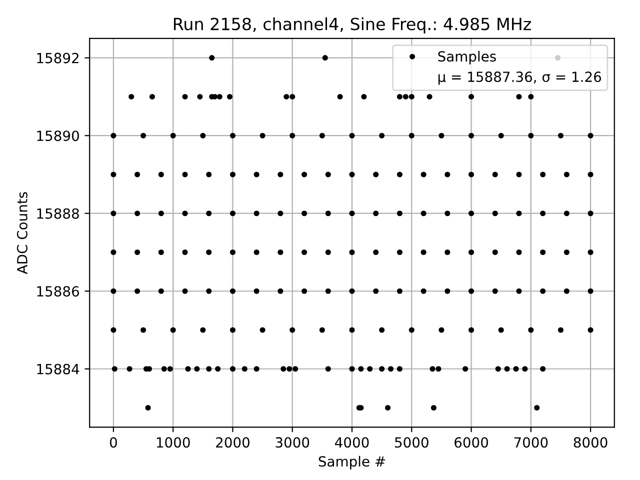 This screenshot has width=640, height=480. Describe the element at coordinates (591, 442) in the screenshot. I see `x-tick-label: 8000` at that location.